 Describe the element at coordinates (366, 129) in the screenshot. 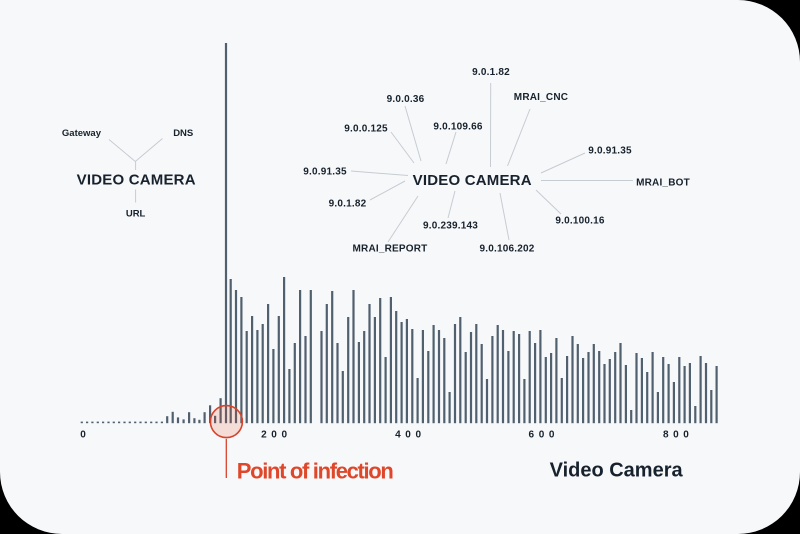

I see `svg-text: 9.0.0.125` at that location.